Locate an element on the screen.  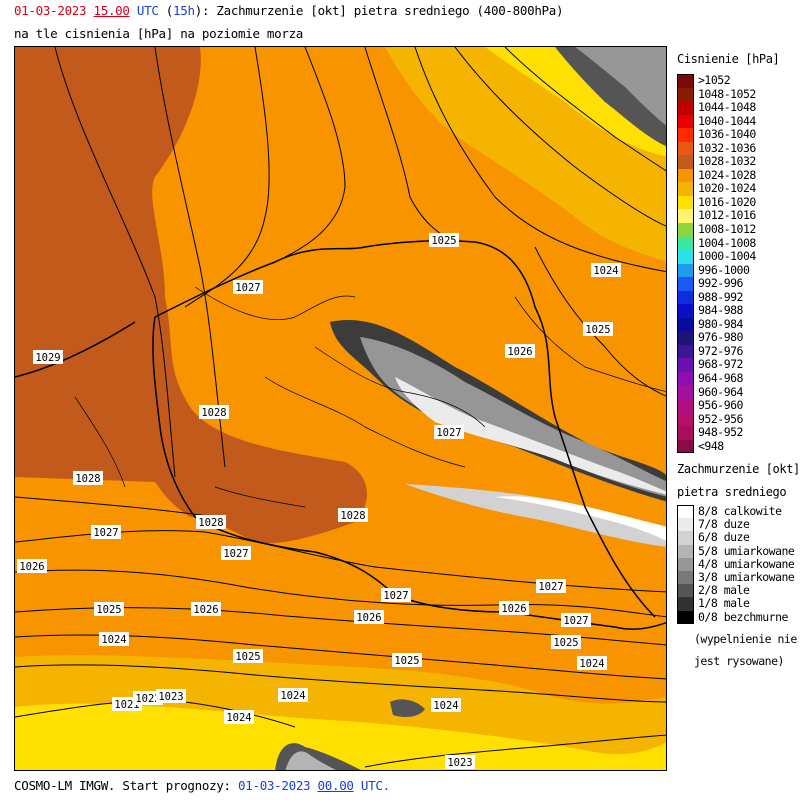
cloud-legend-title: Zachmurzenie [okt] is located at coordinates (738, 469).